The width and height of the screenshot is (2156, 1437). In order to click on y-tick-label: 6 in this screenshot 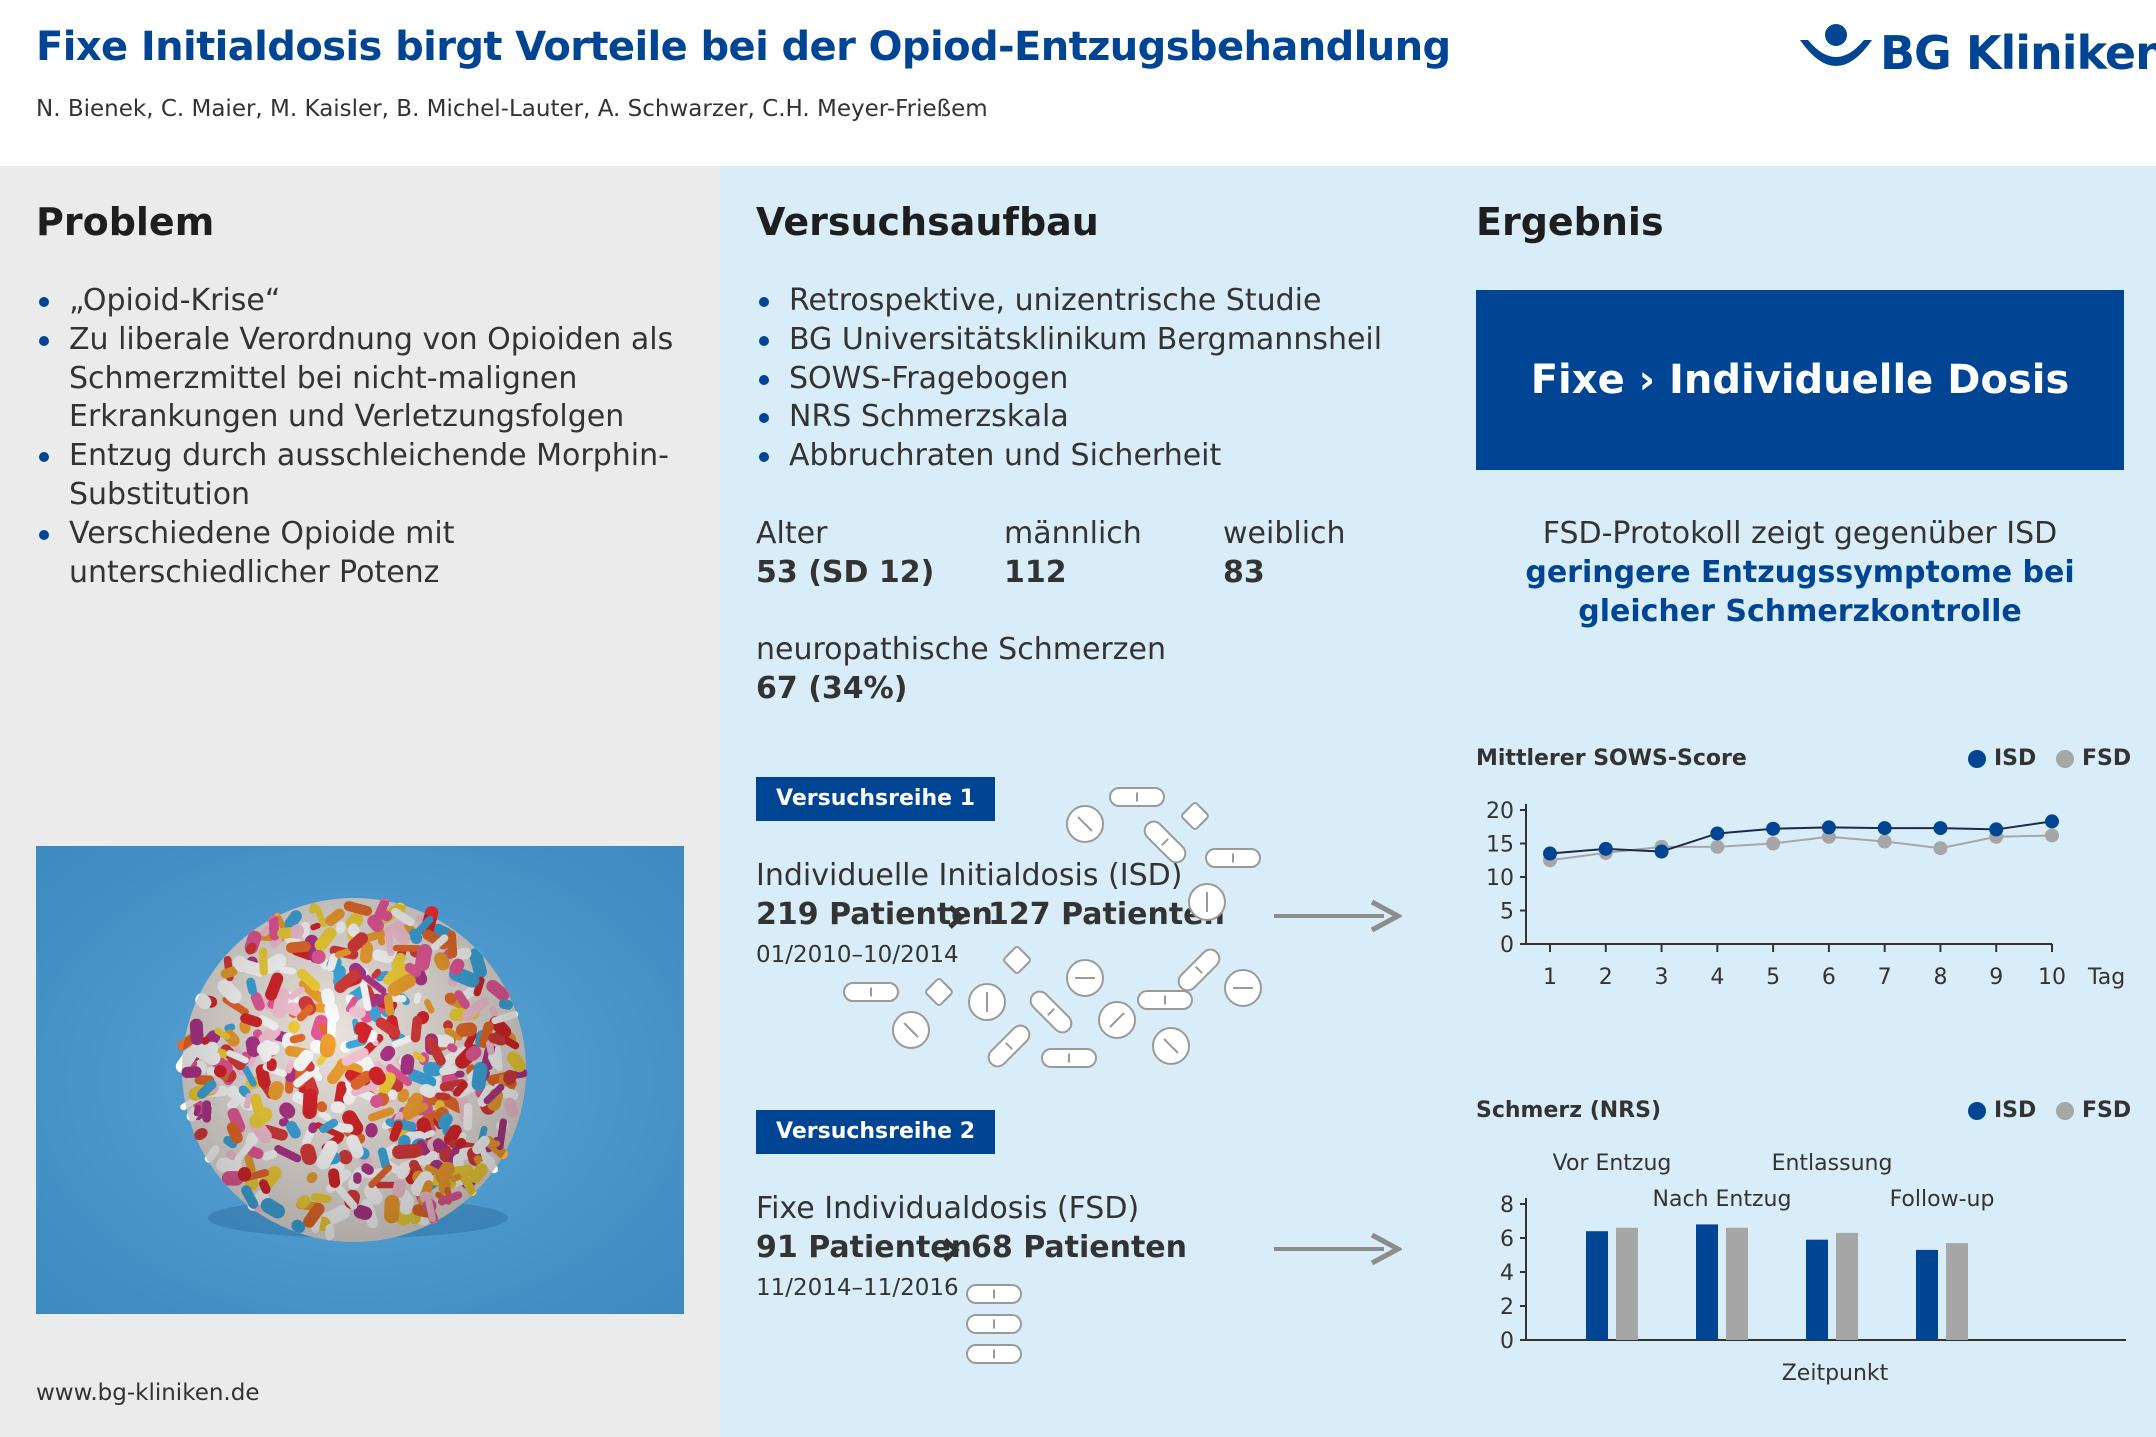, I will do `click(1507, 1239)`.